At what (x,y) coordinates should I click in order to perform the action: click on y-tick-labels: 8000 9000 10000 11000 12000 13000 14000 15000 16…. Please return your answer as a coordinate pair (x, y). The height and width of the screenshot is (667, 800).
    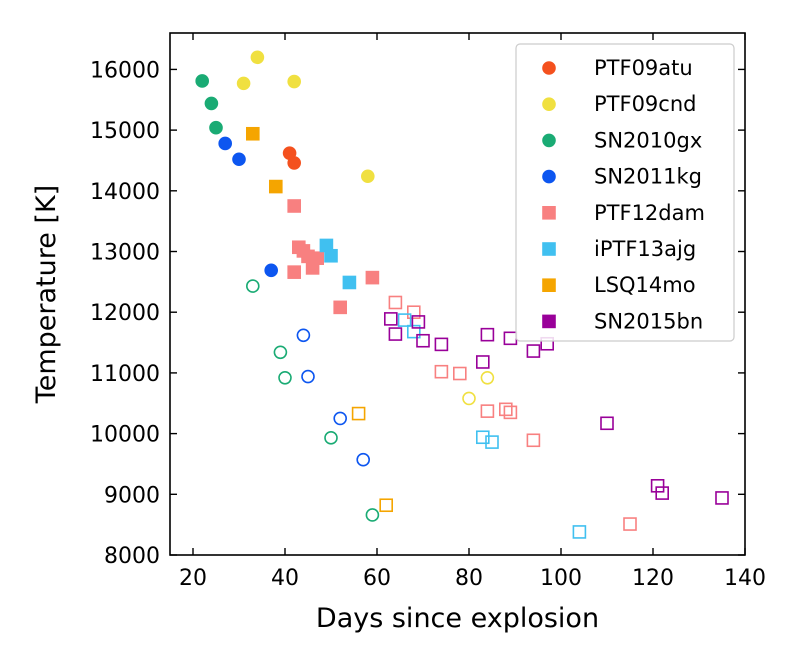
    Looking at the image, I should click on (125, 313).